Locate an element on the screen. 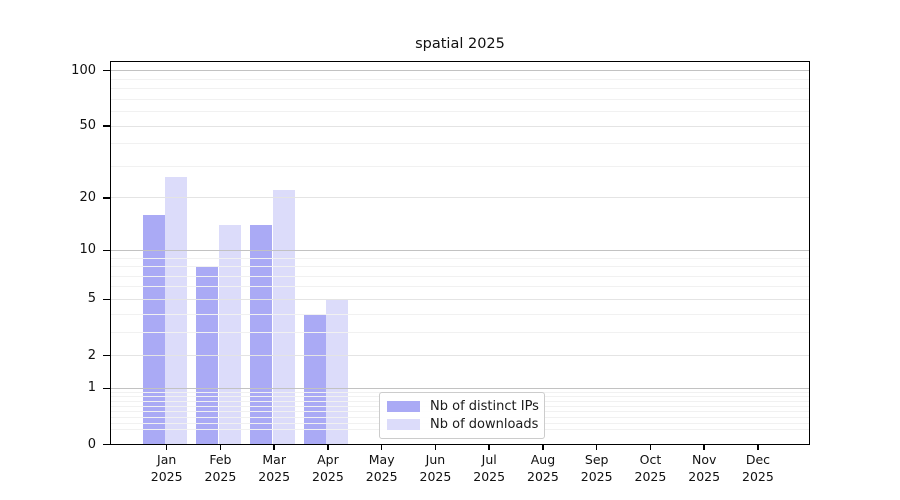  bar-downloads-jan is located at coordinates (176, 310).